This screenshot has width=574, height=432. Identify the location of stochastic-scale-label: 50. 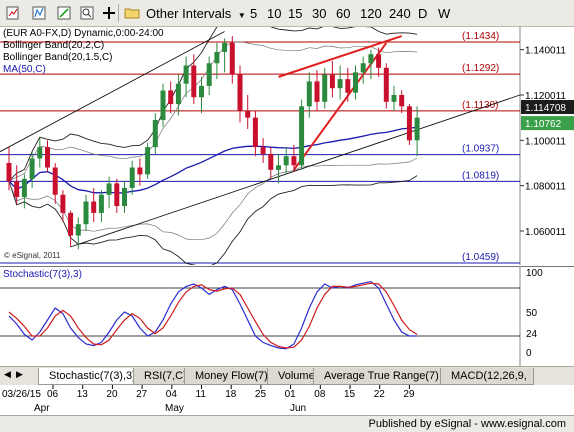
(532, 313).